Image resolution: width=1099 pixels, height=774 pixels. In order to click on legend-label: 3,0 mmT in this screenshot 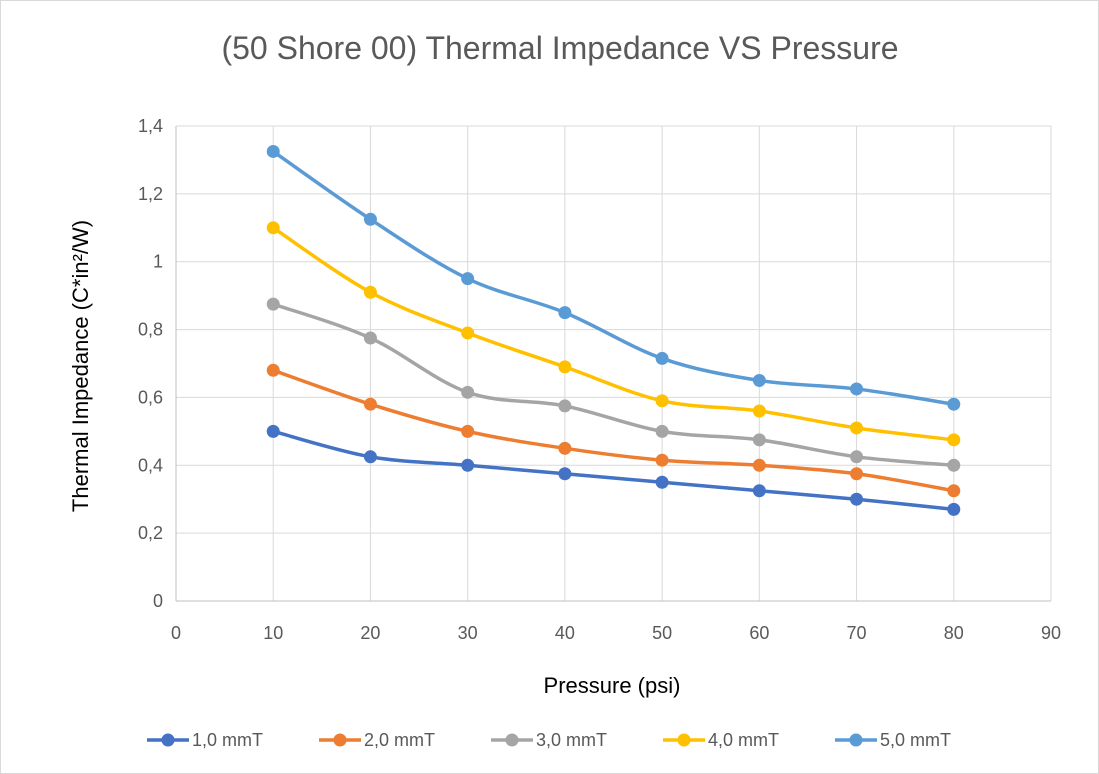, I will do `click(571, 740)`.